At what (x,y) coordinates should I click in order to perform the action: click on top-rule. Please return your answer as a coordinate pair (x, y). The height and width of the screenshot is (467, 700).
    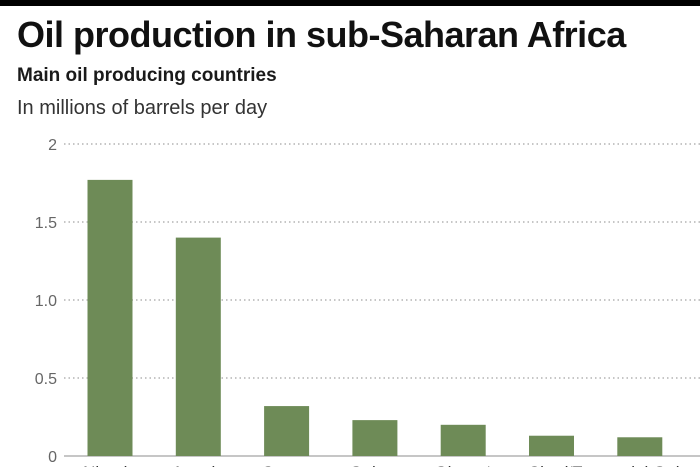
    Looking at the image, I should click on (350, 3).